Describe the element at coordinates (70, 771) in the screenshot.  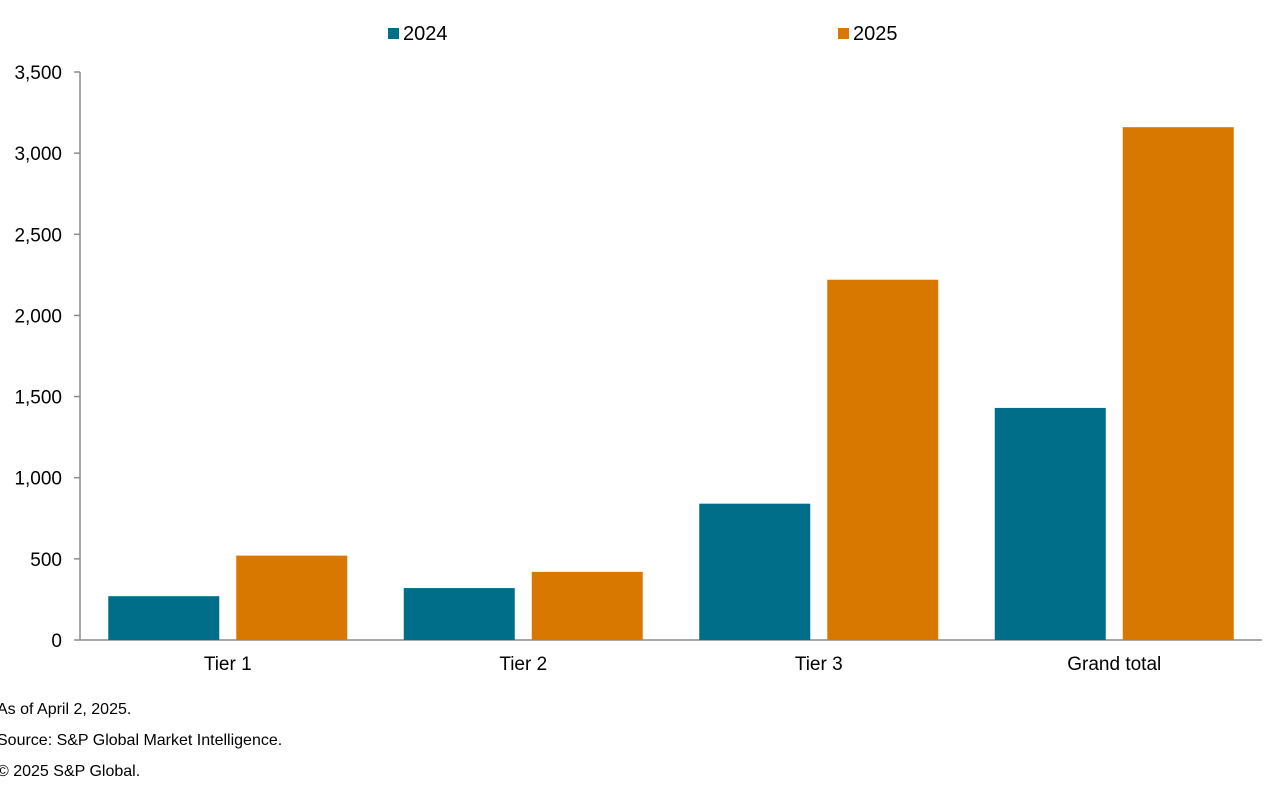
I see `footnote-copyright: © 2025 S&P Global.` at that location.